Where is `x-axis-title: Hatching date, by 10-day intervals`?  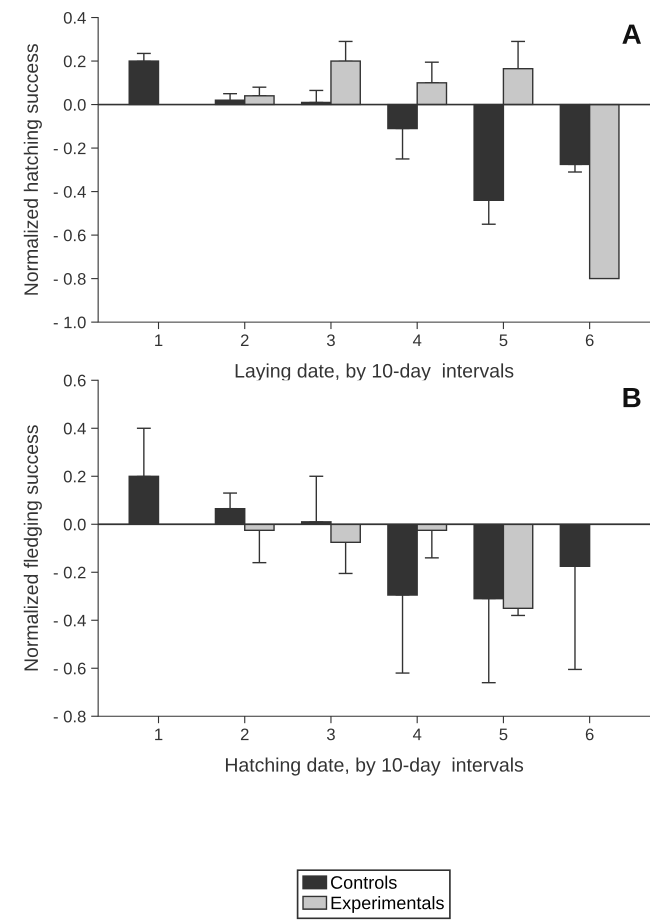
x-axis-title: Hatching date, by 10-day intervals is located at coordinates (375, 766).